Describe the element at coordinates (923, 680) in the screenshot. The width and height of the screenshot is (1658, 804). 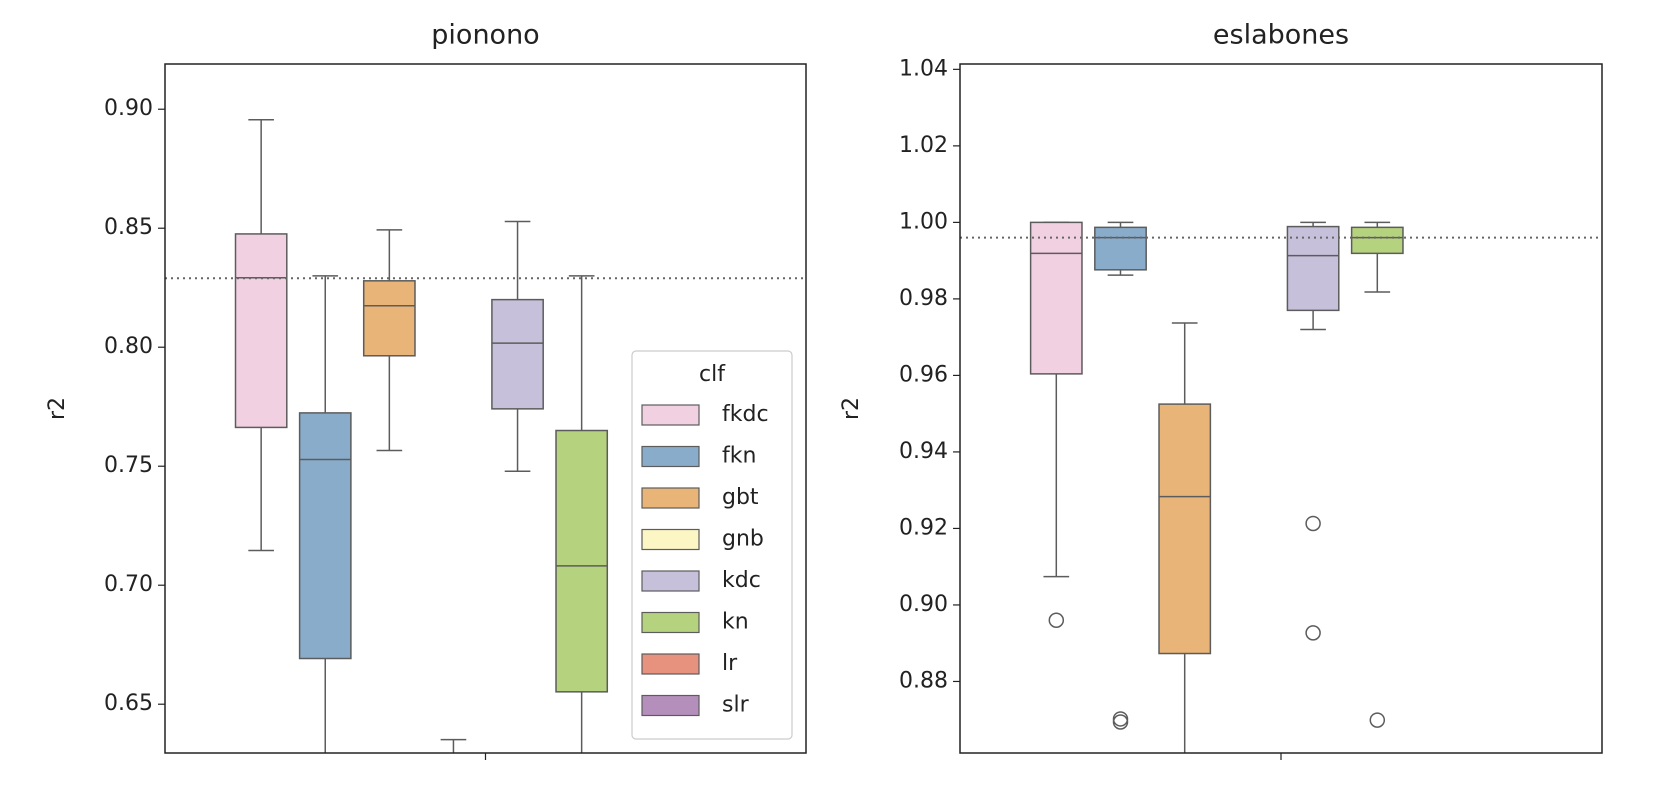
I see `y-tick-label: 0.88` at that location.